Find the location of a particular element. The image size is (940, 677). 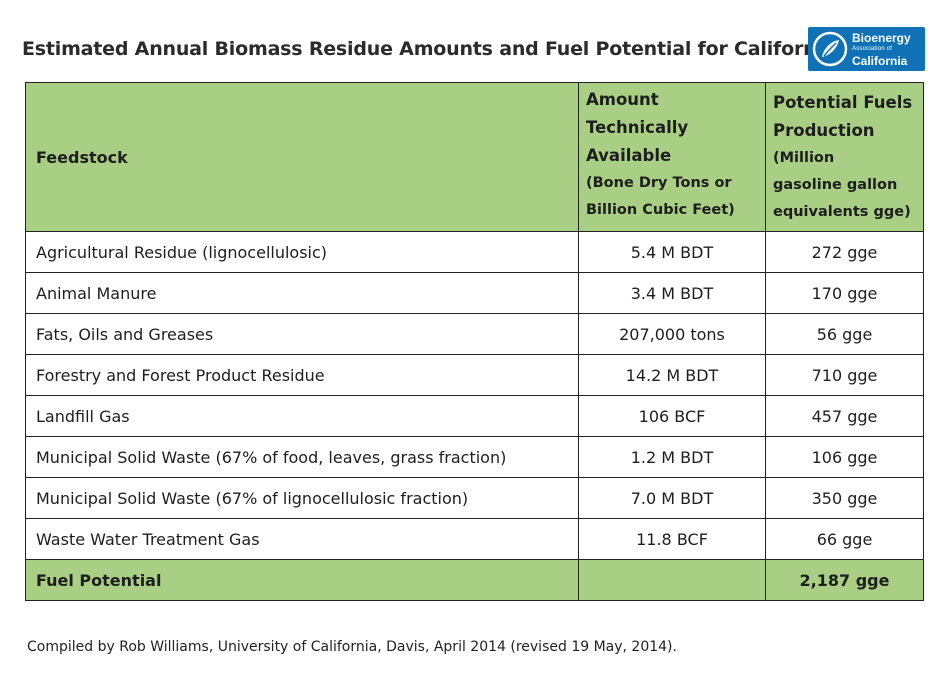

header-fuel-line: Potential Fuels is located at coordinates (843, 102).